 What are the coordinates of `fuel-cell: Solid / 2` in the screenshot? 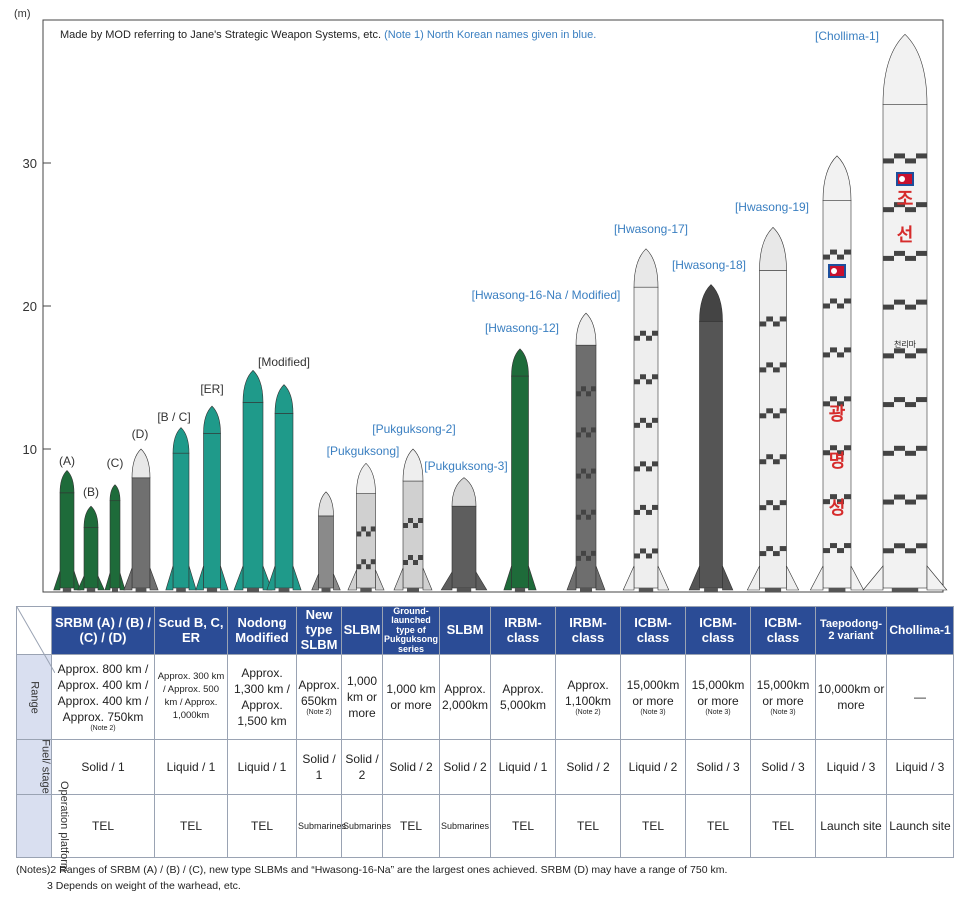 It's located at (411, 766).